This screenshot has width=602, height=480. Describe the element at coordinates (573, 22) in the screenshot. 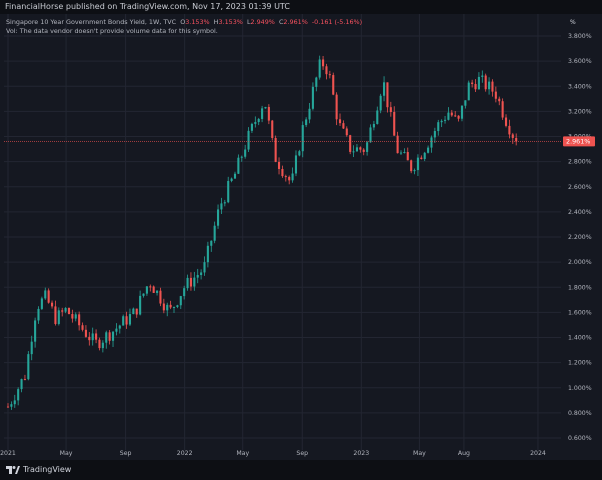

I see `axis-unit-label: %` at that location.